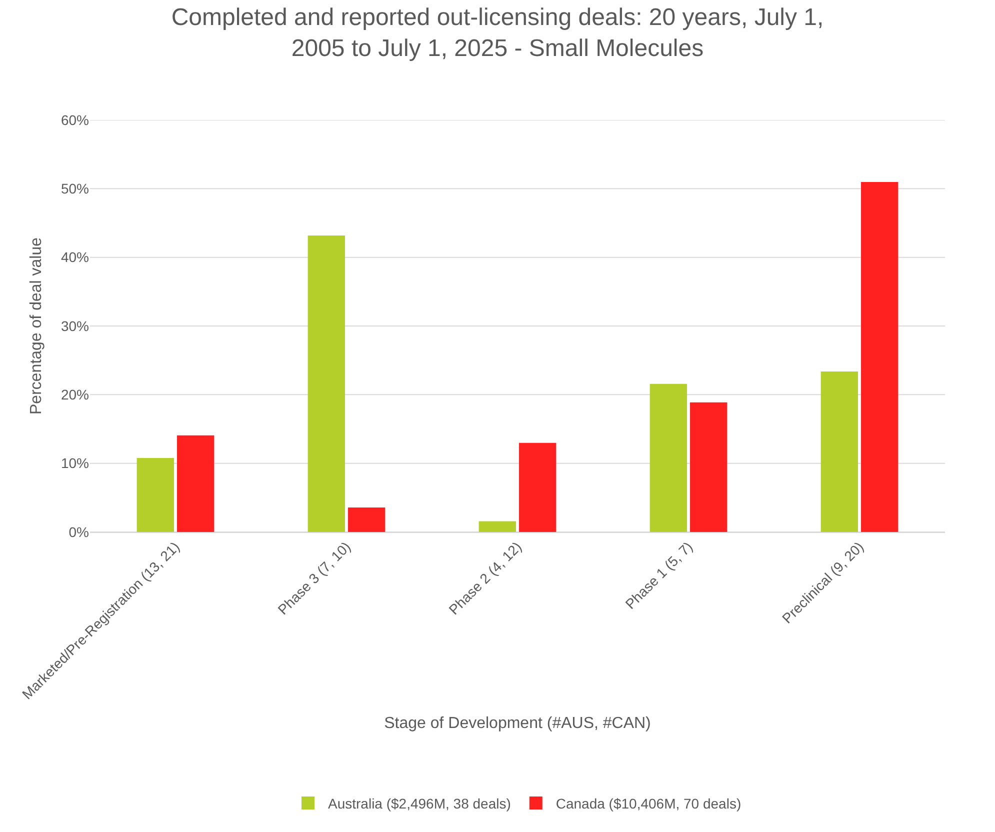 Image resolution: width=995 pixels, height=832 pixels. I want to click on y-tick-label: 10%, so click(74, 463).